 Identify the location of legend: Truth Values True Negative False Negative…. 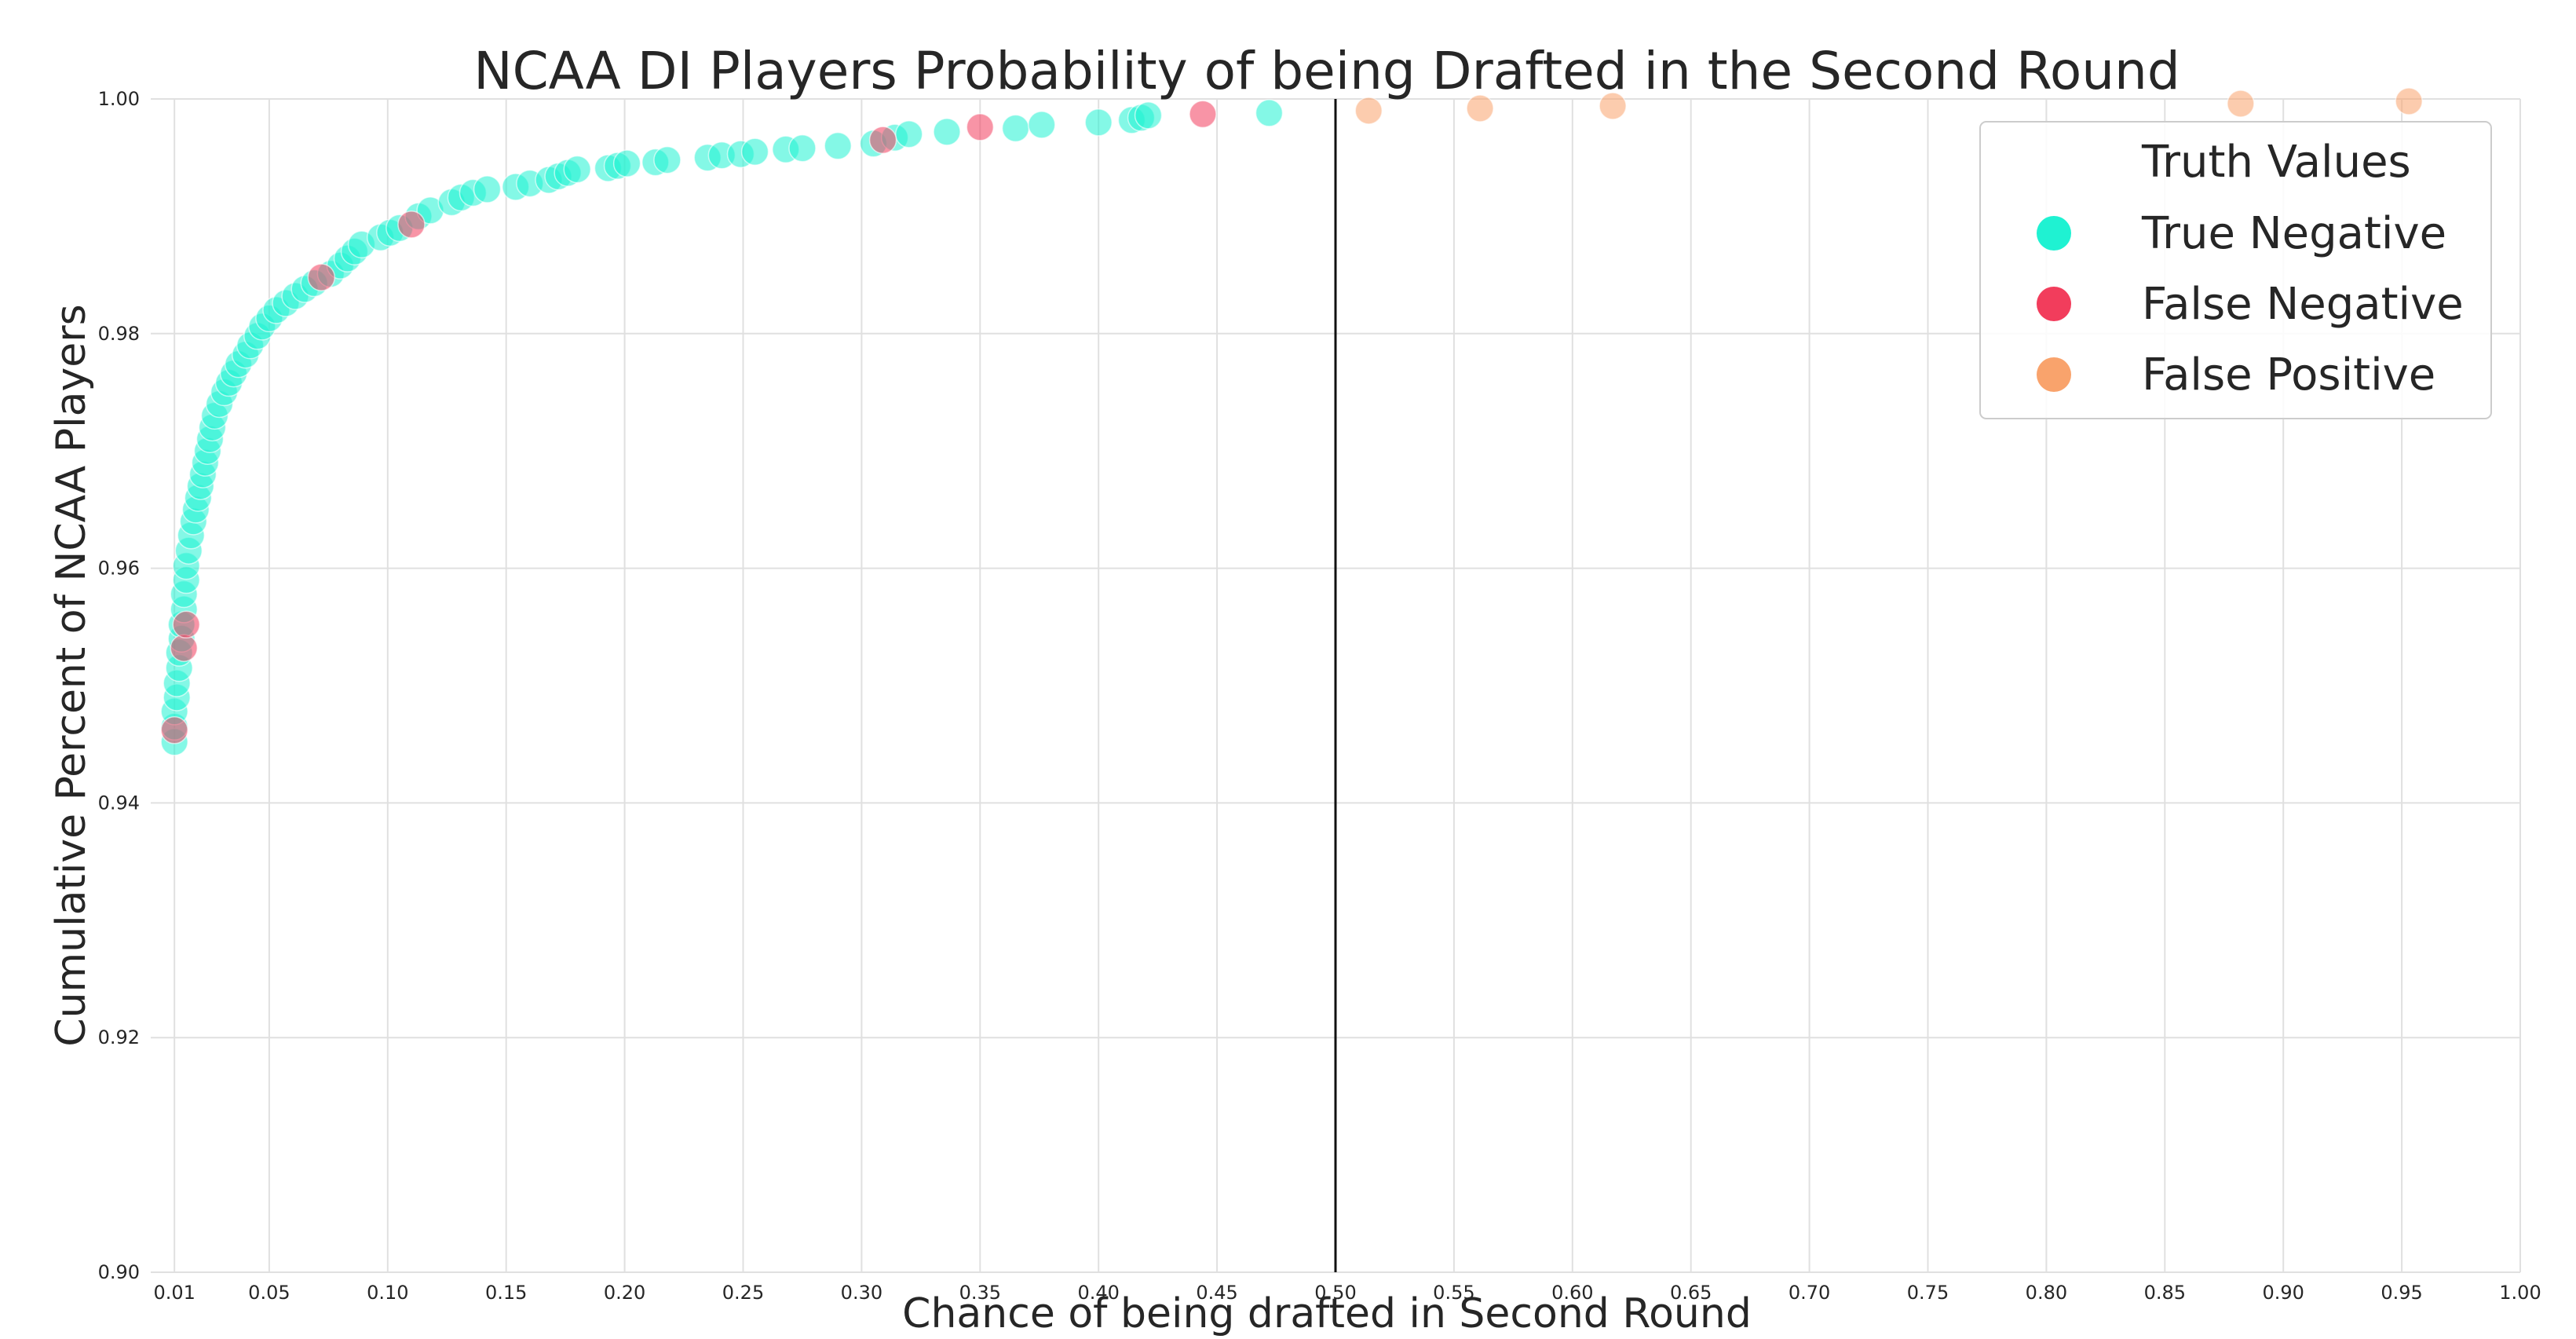
(2235, 270).